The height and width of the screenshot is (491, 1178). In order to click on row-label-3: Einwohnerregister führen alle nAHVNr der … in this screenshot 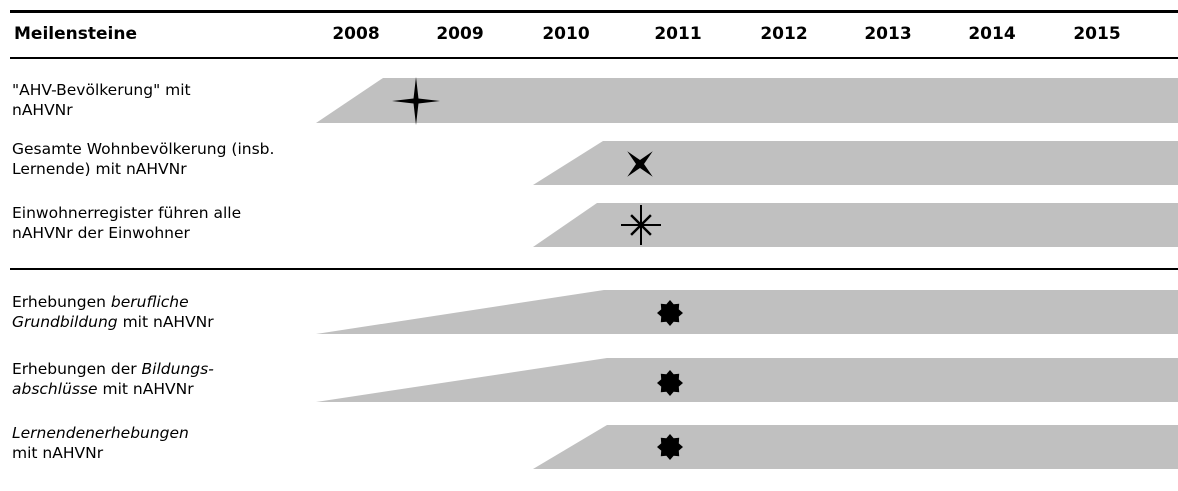, I will do `click(126, 223)`.